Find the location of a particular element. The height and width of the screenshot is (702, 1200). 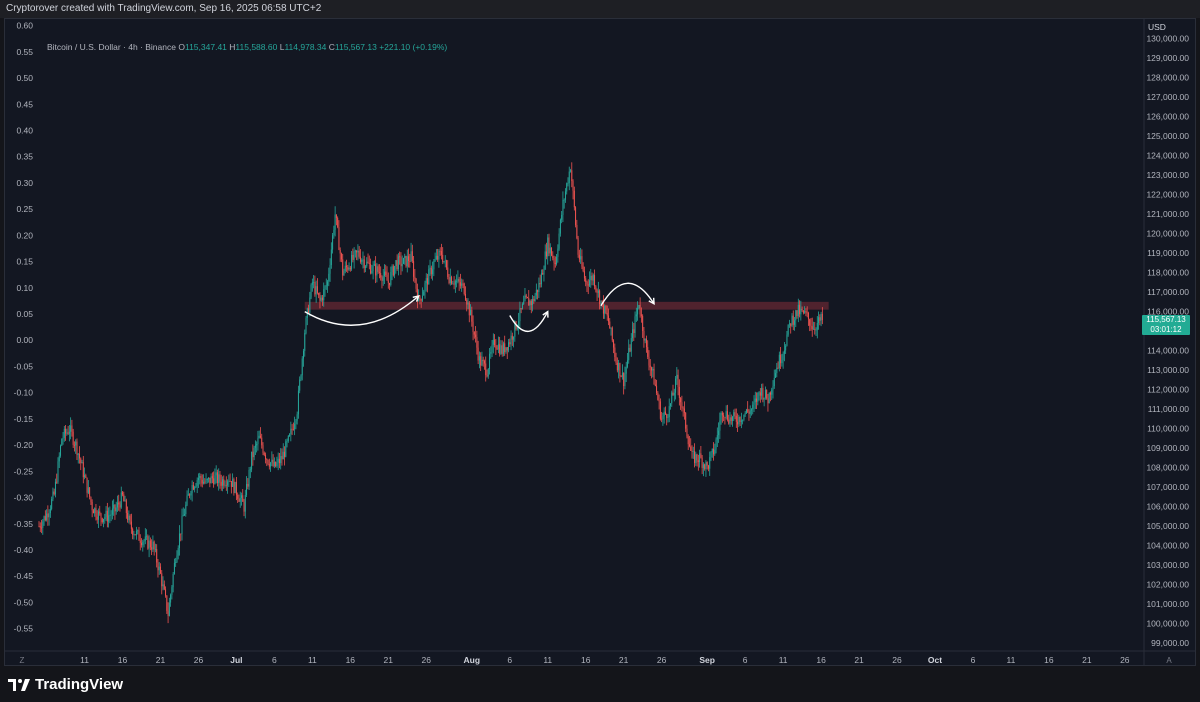

price-axis-label: 114,000.00 is located at coordinates (1168, 351).